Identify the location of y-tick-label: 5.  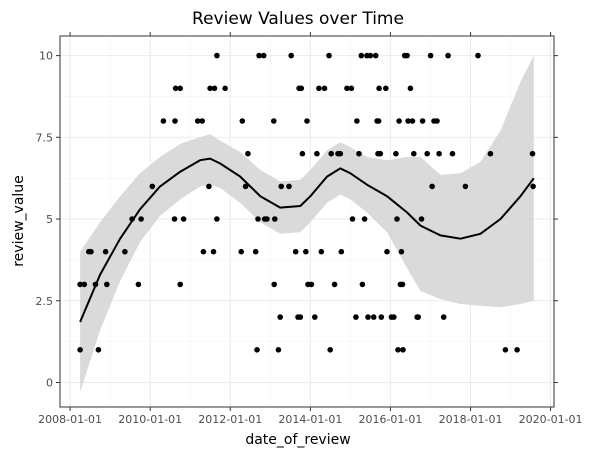
(49, 219).